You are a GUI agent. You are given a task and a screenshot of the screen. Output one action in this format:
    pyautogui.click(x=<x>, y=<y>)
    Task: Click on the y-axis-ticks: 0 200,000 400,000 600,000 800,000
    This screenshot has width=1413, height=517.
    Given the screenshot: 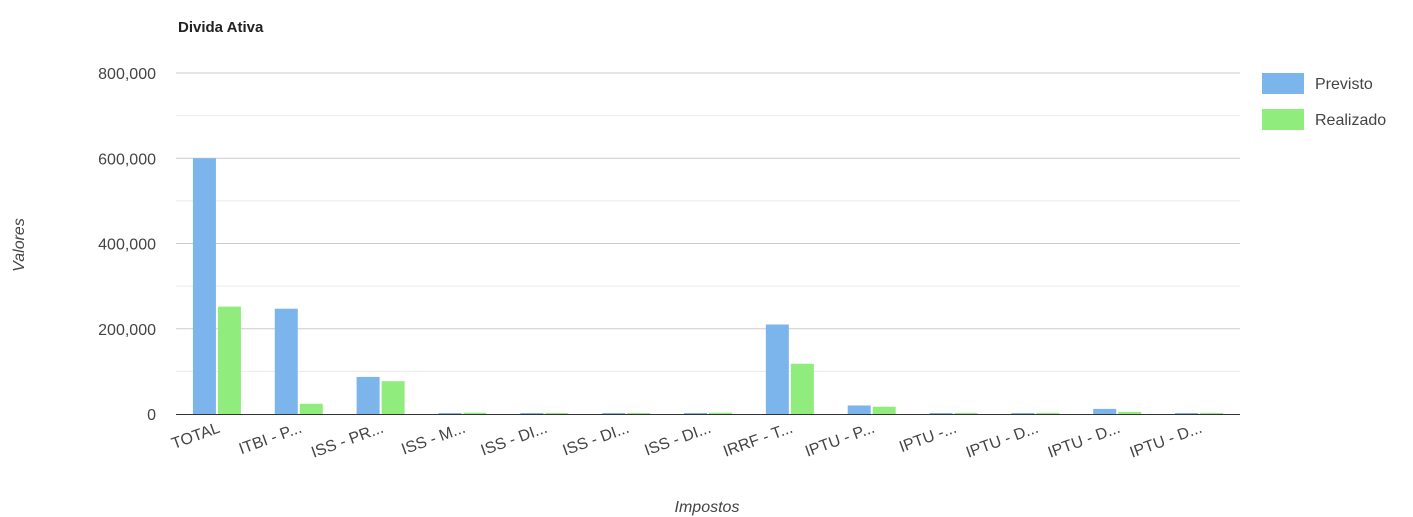 What is the action you would take?
    pyautogui.click(x=127, y=245)
    